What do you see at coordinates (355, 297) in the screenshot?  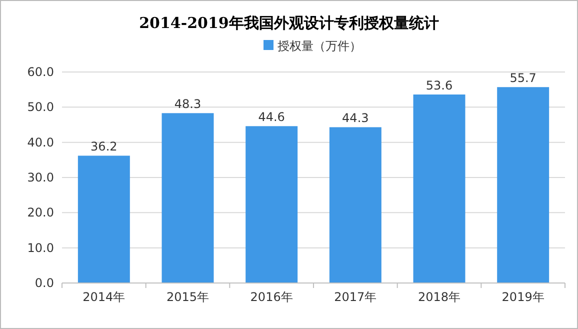 I see `xtick: 2017年` at bounding box center [355, 297].